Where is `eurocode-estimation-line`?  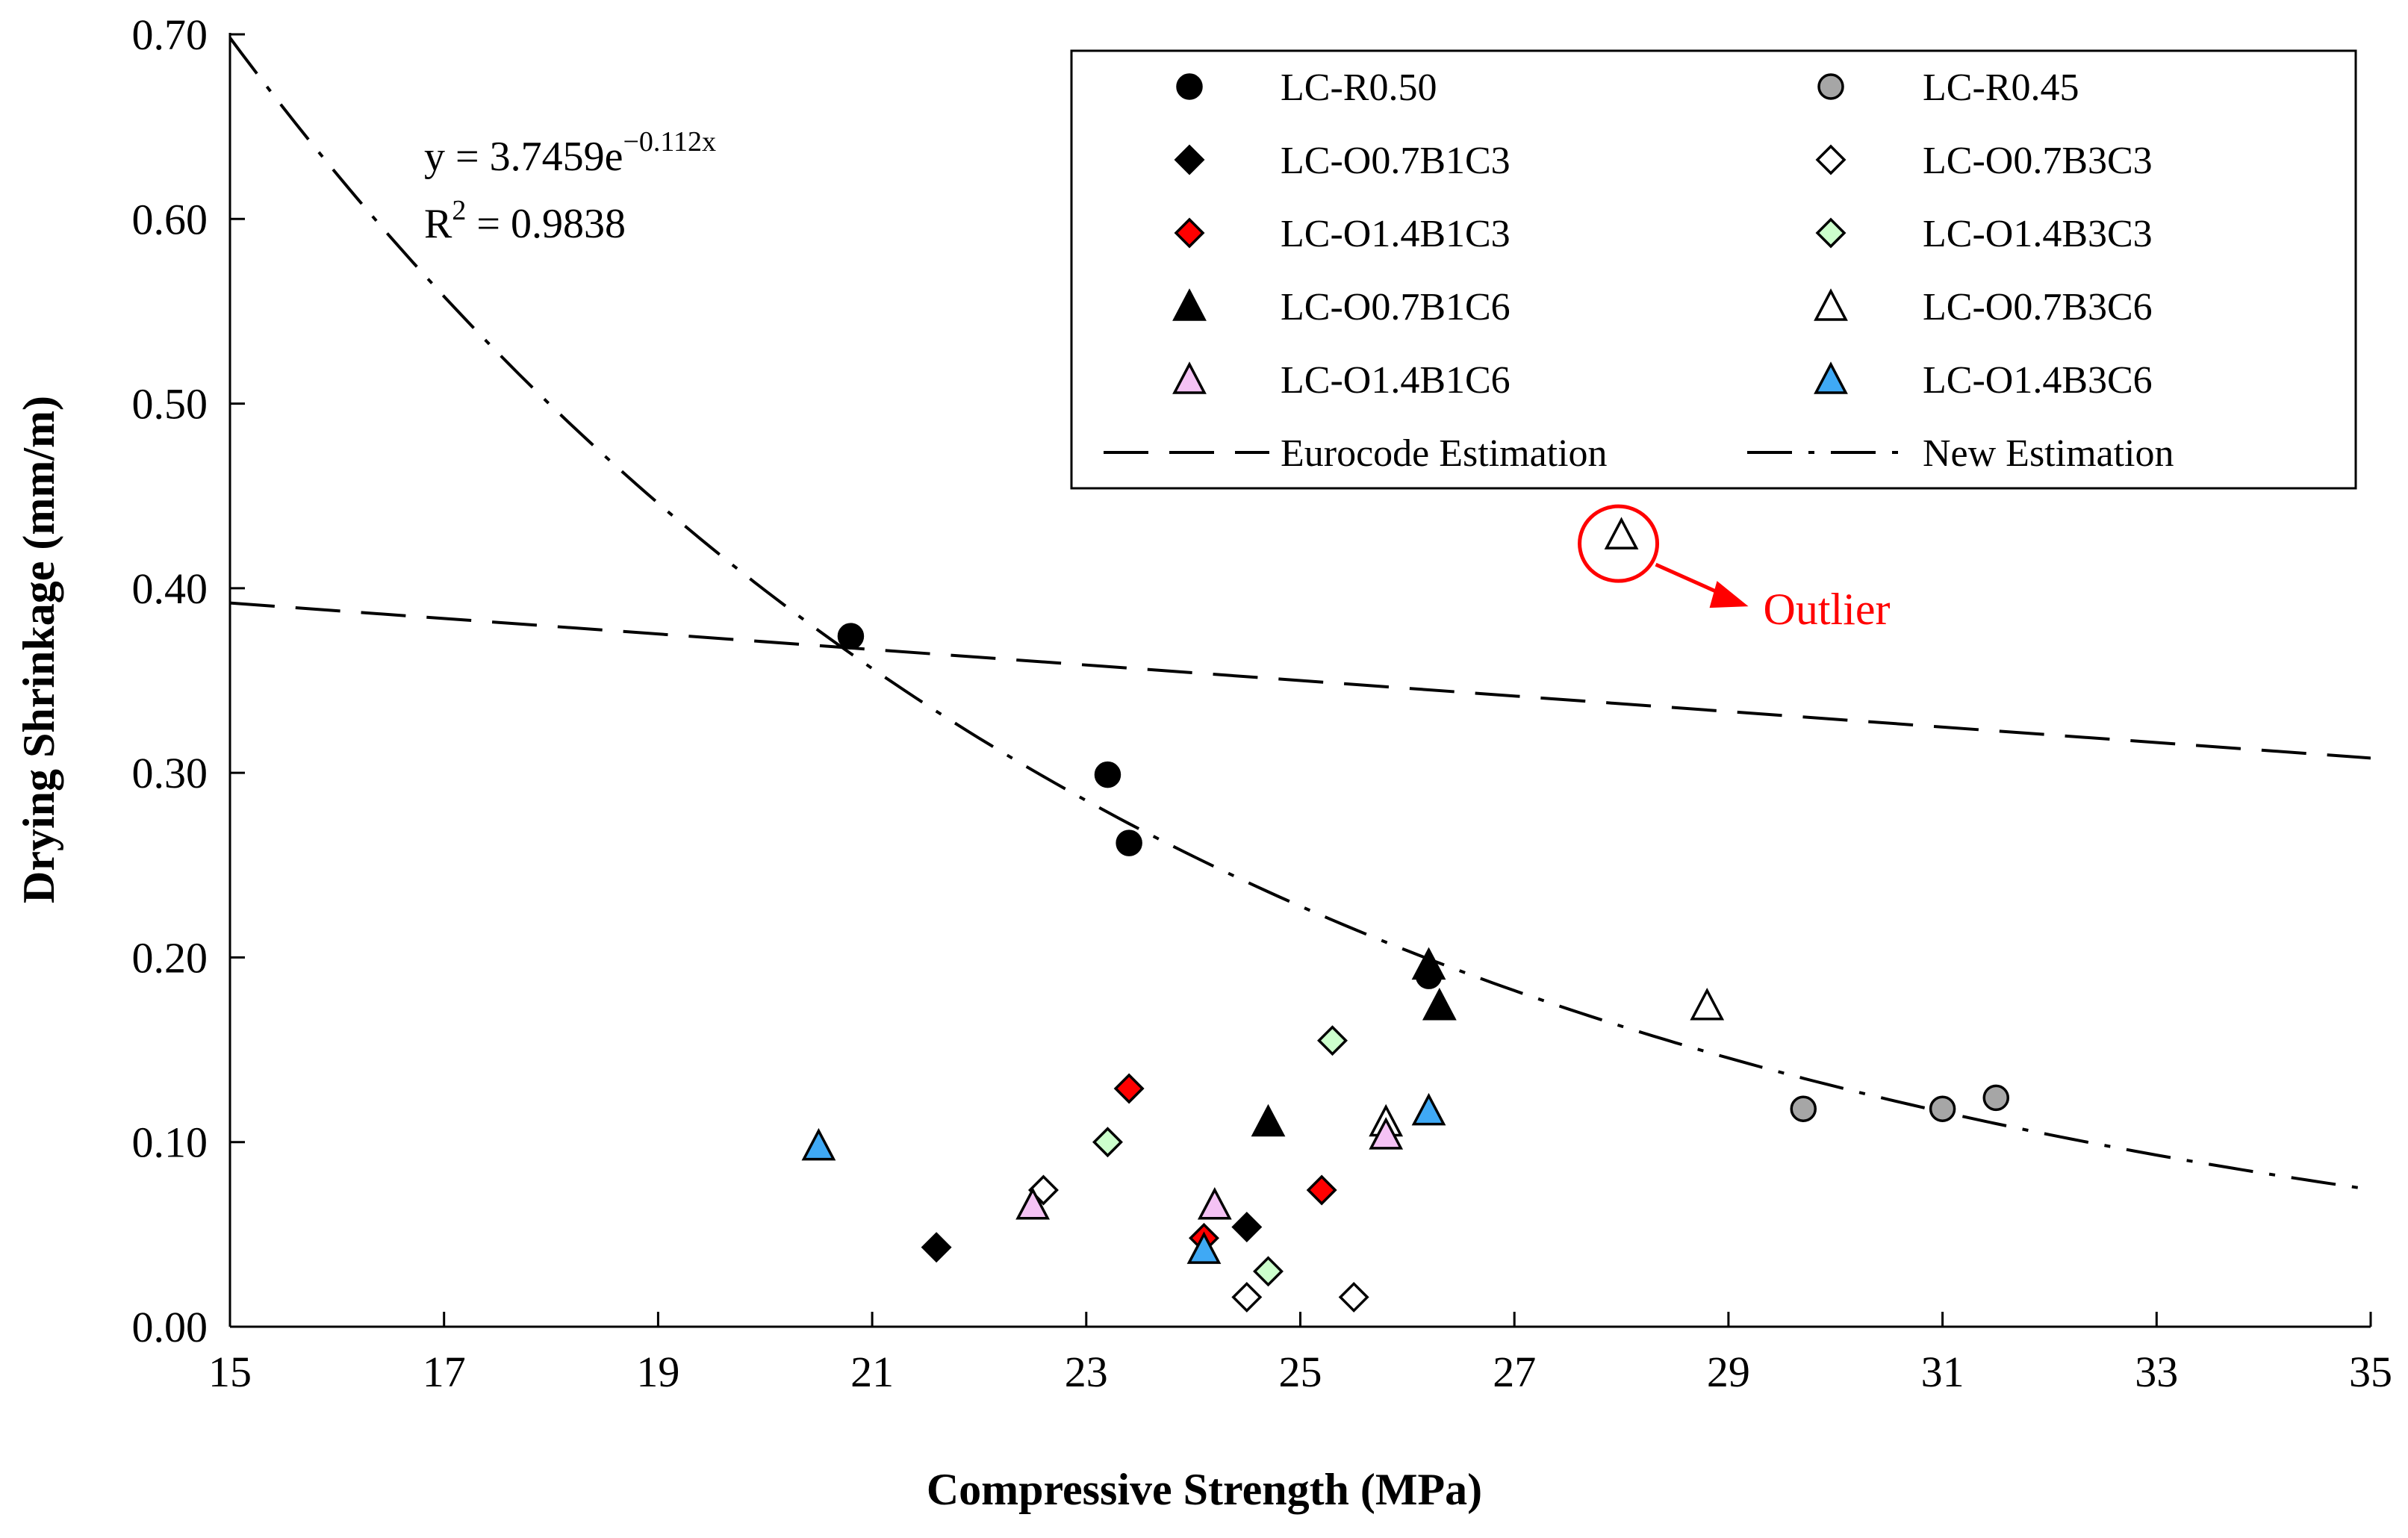
eurocode-estimation-line is located at coordinates (1300, 680).